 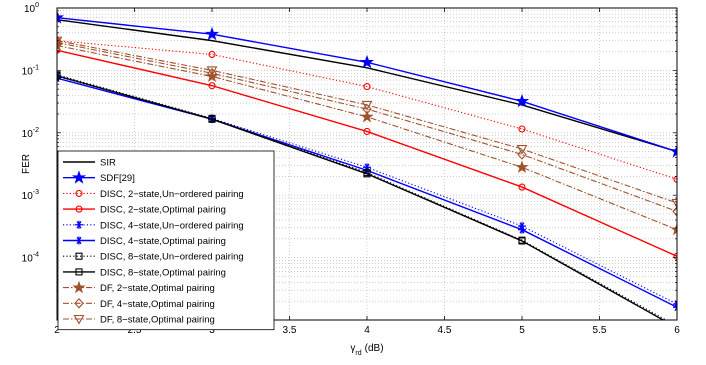 What do you see at coordinates (677, 330) in the screenshot?
I see `x-tick-label: 6` at bounding box center [677, 330].